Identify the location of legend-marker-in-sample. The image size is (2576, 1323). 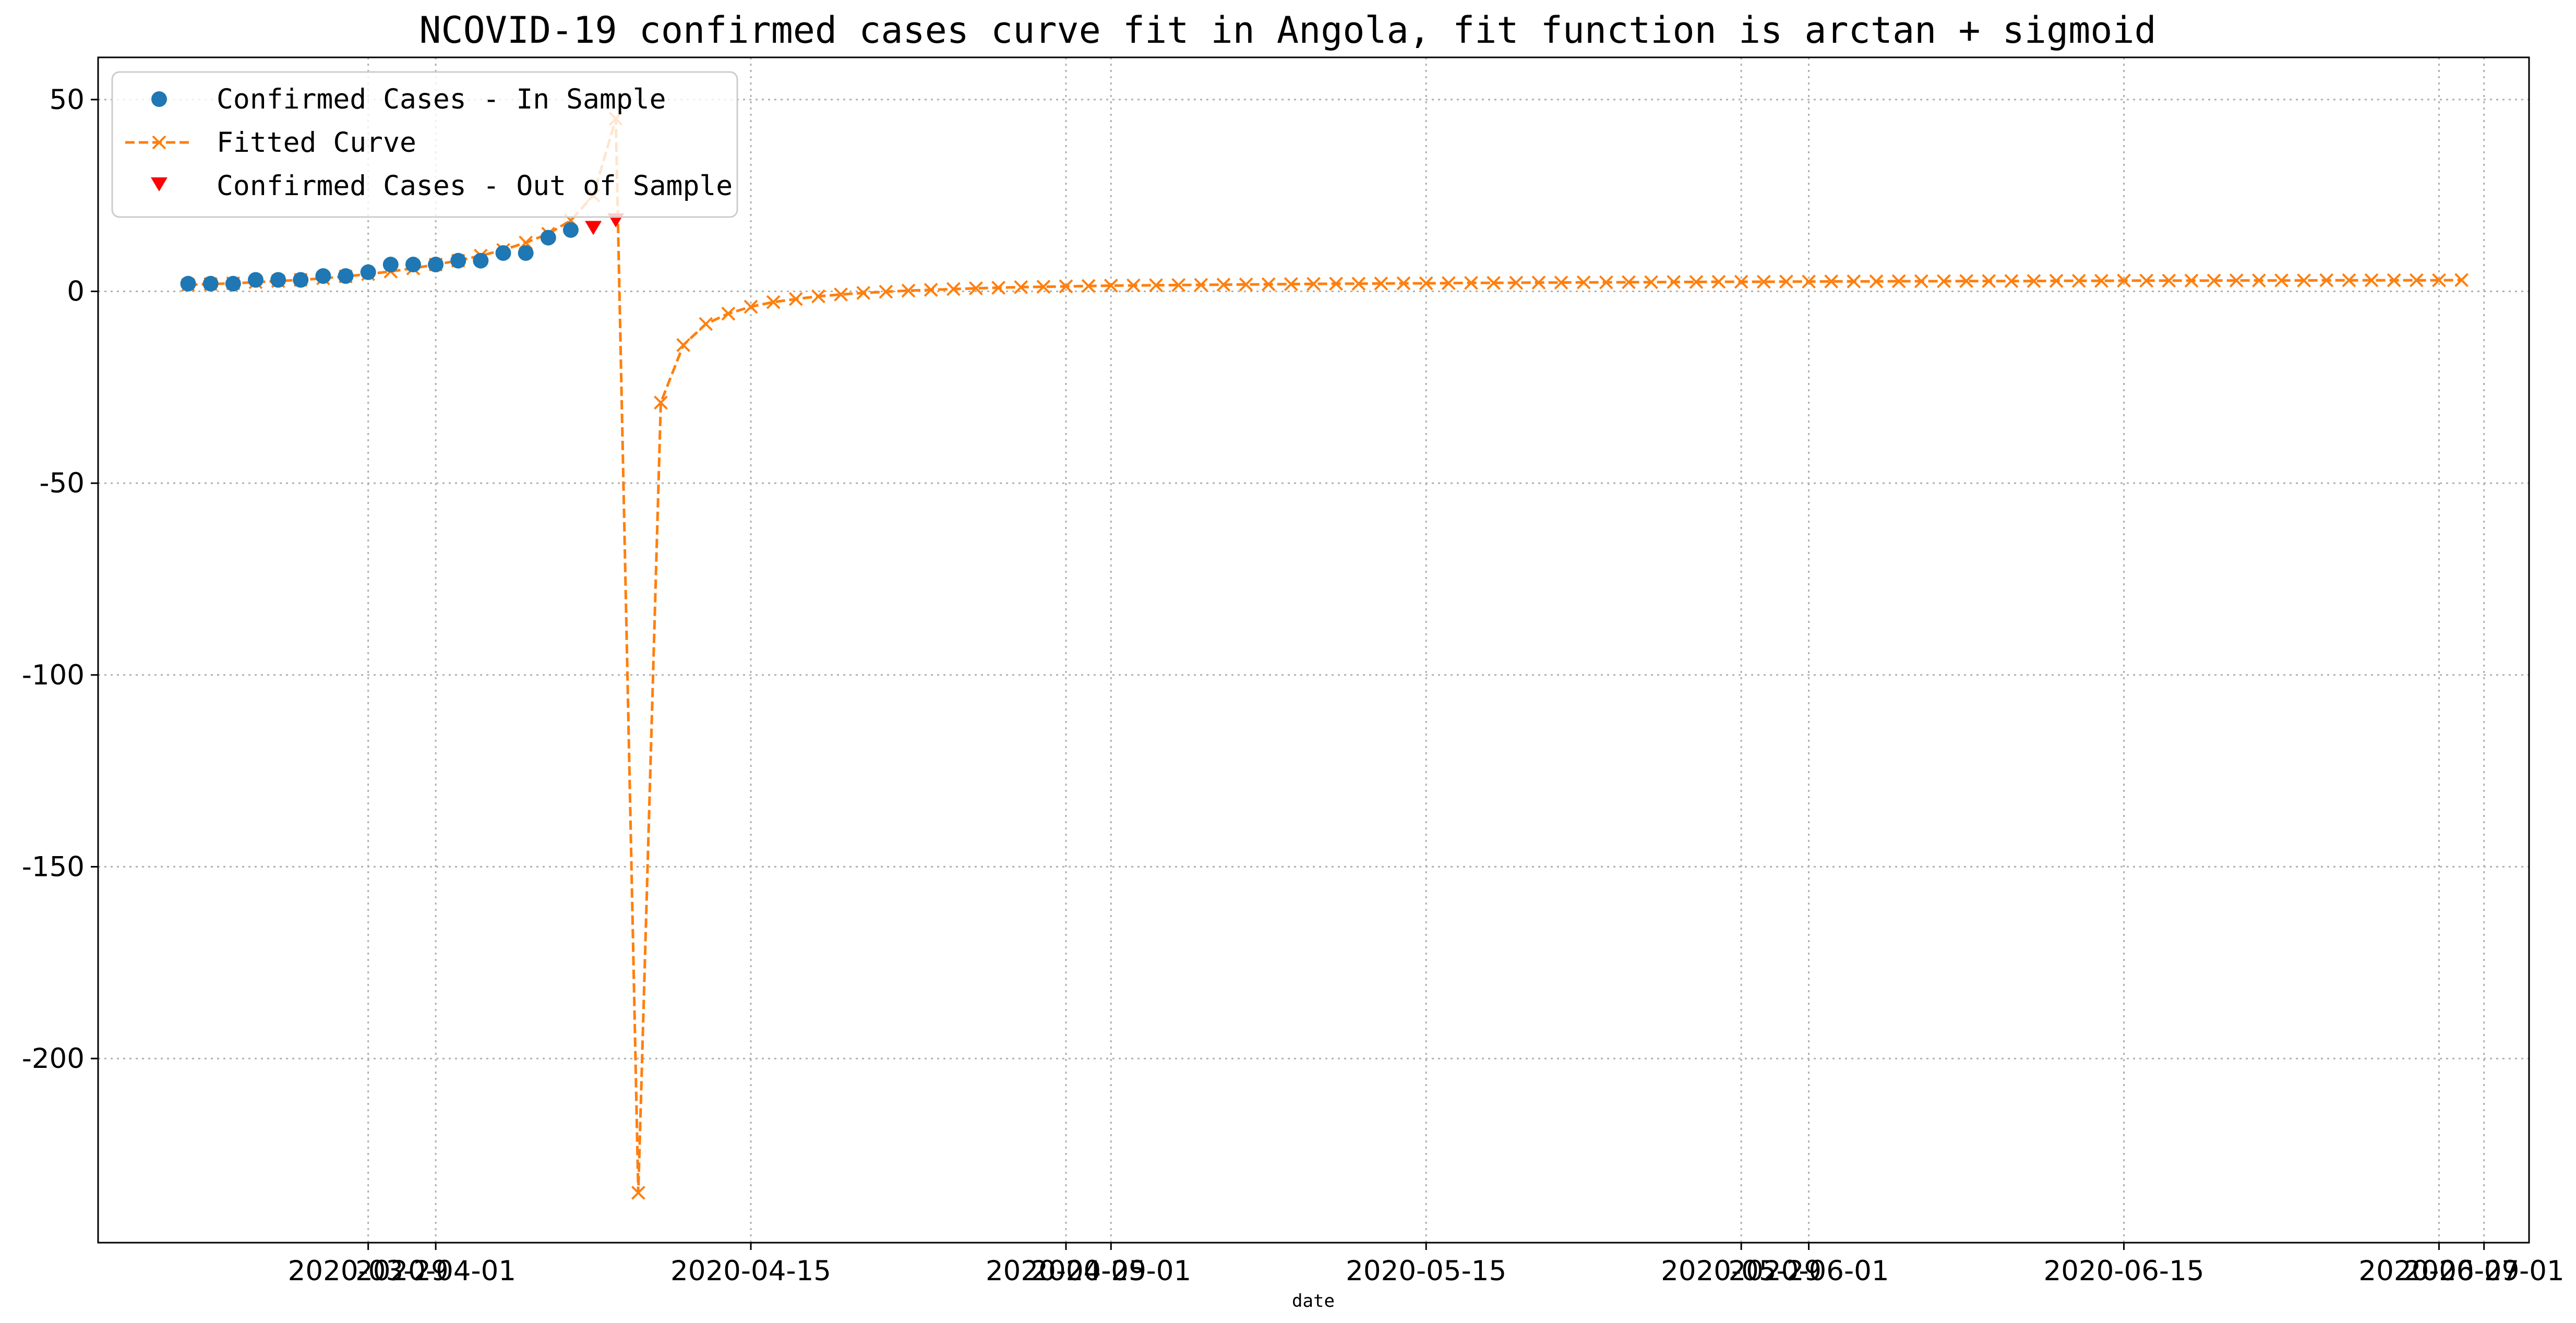
(159, 99).